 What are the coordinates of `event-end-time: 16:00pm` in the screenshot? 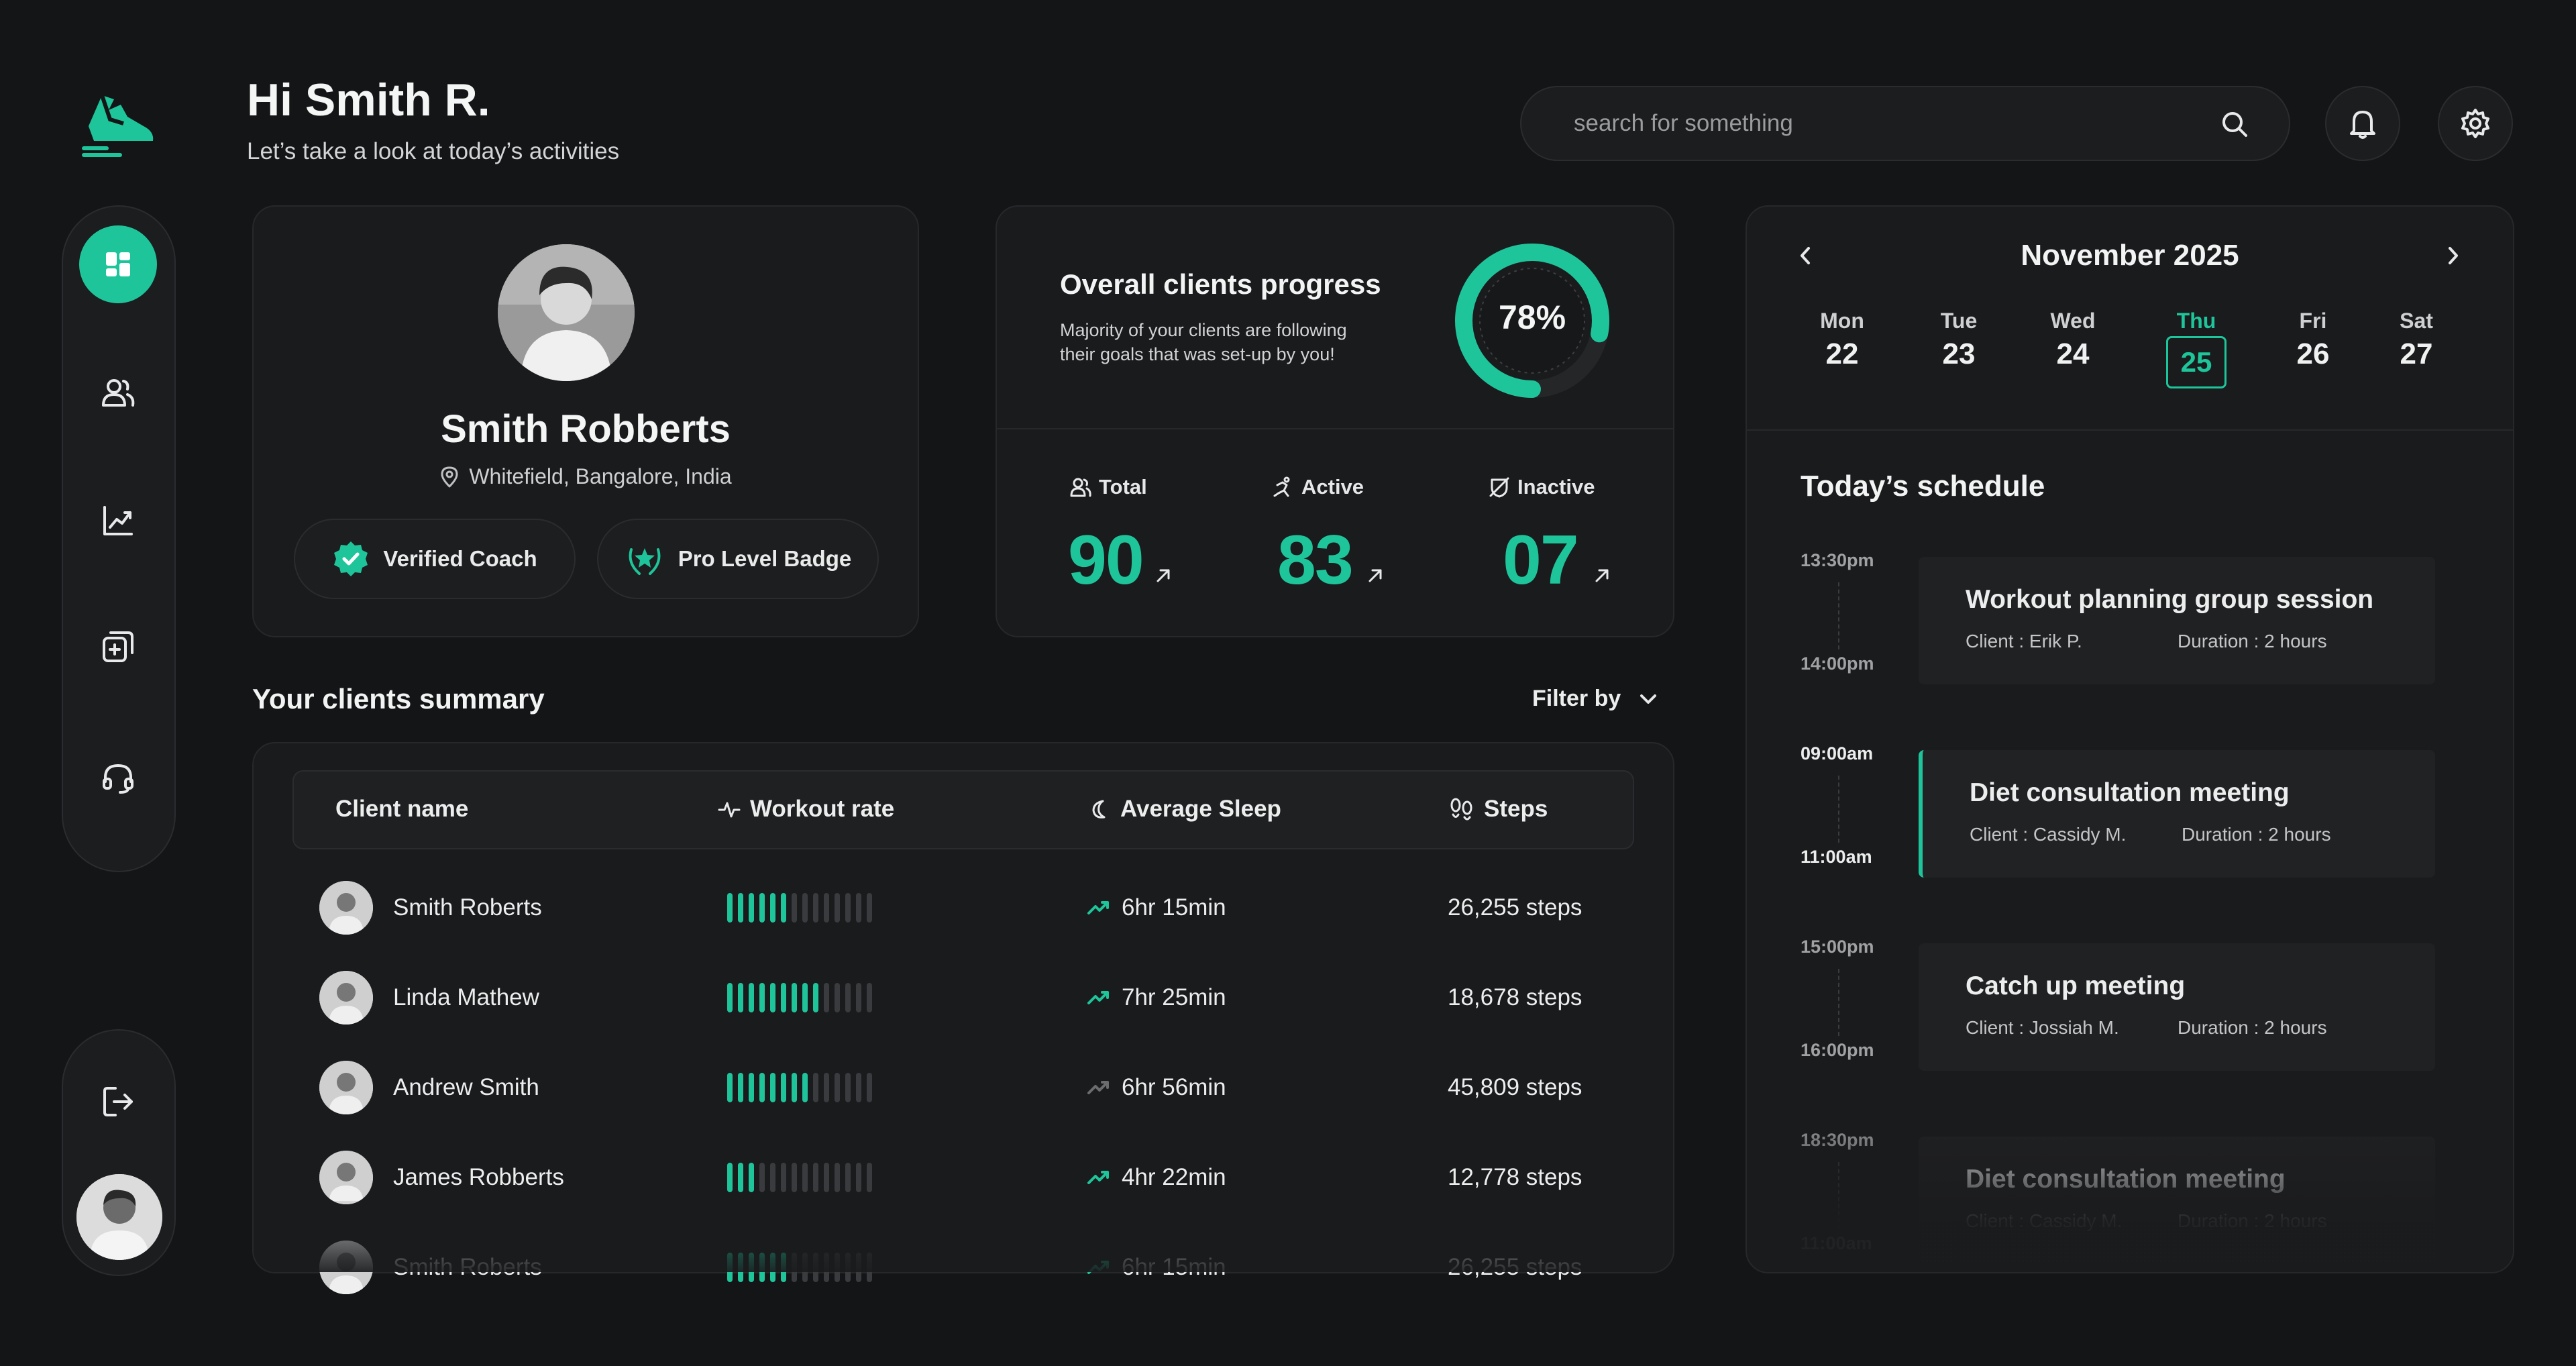 It's located at (1837, 1050).